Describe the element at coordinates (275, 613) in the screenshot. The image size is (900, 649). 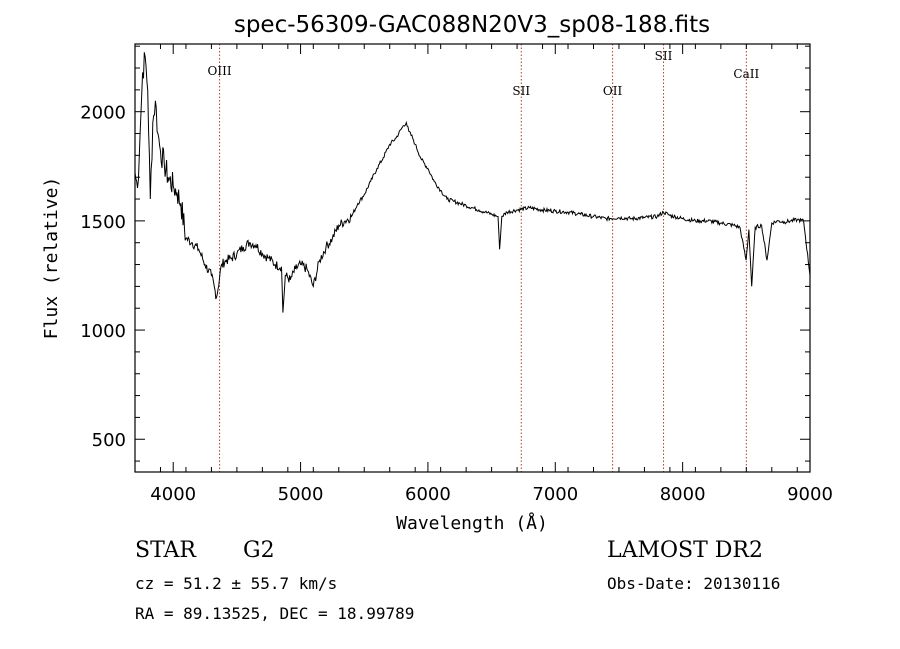
I see `sky-coordinates: RA = 89.13525, DEC = 18.99789` at that location.